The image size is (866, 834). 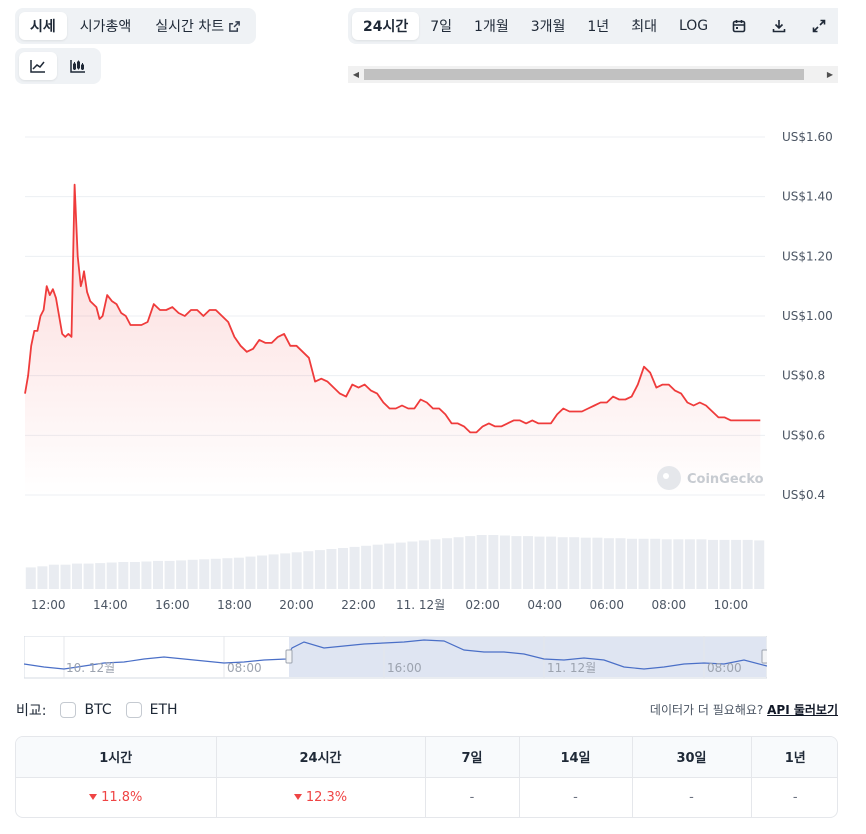 I want to click on value-24h-text: 12.3%, so click(x=326, y=798).